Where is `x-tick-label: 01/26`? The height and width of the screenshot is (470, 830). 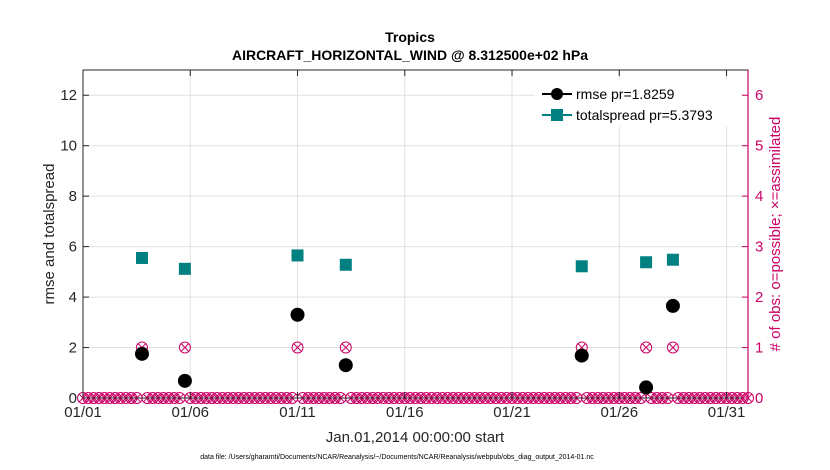 x-tick-label: 01/26 is located at coordinates (620, 412).